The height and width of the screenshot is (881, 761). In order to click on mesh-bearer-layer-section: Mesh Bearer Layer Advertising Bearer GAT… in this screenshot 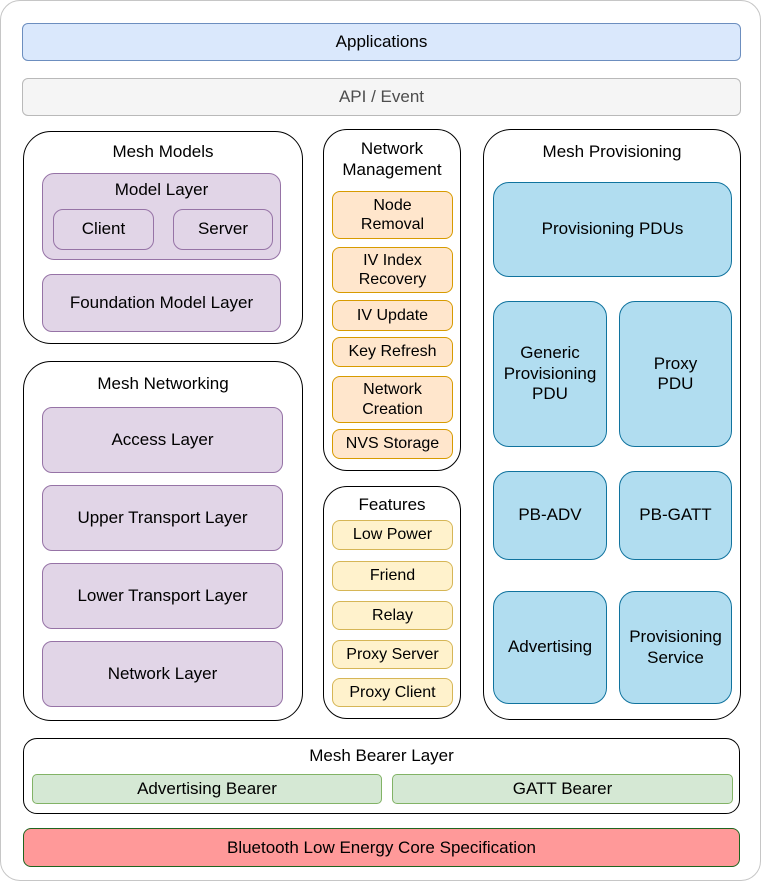, I will do `click(381, 776)`.